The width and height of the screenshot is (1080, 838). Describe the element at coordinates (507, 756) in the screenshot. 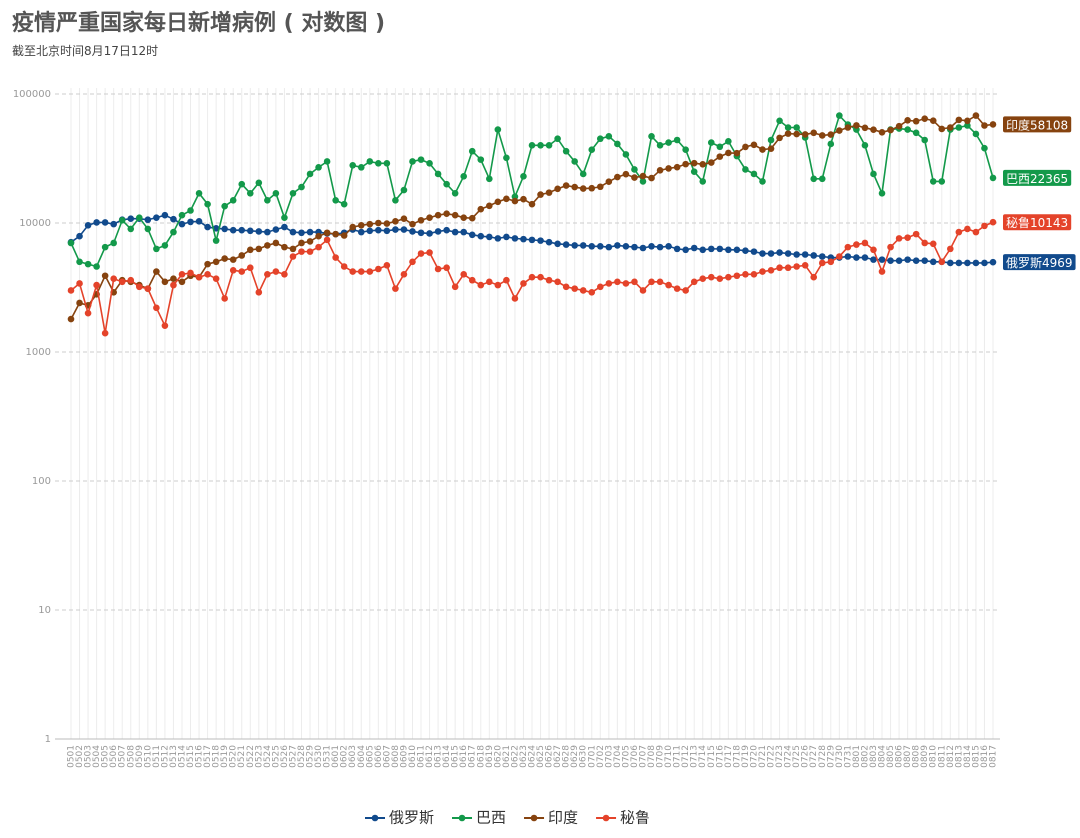

I see `x-tick-label: 0621` at that location.